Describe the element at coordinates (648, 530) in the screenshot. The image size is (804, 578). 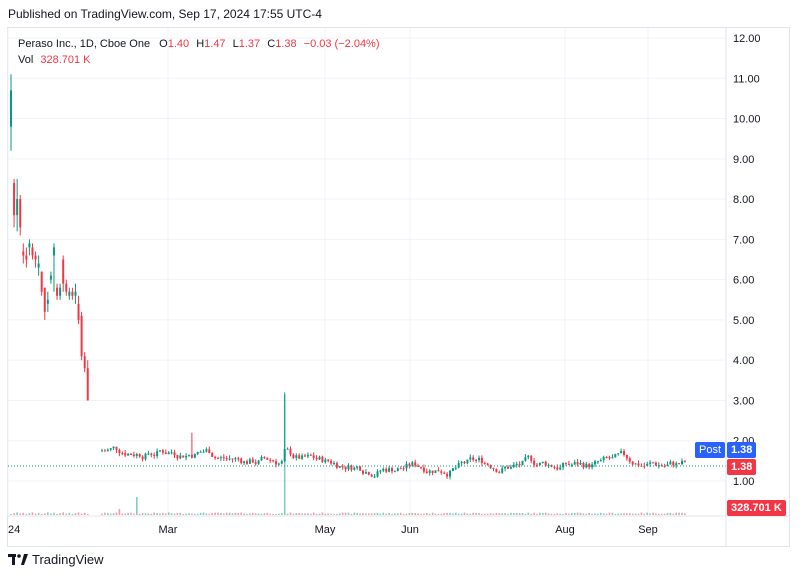
I see `x-tick-label: Sep` at that location.